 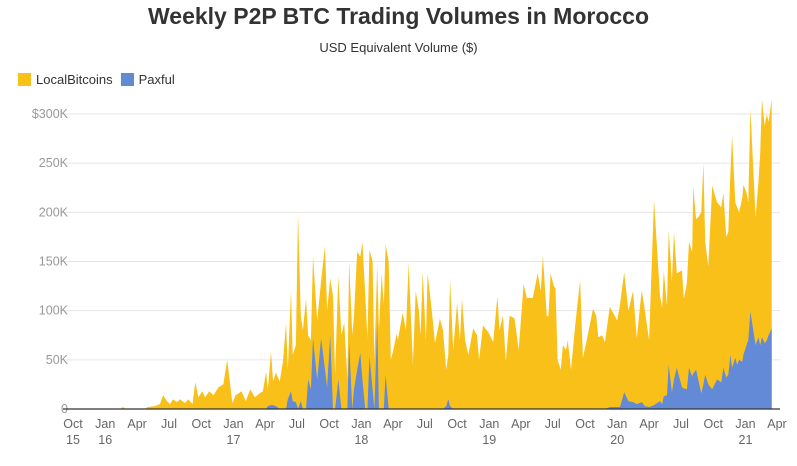 What do you see at coordinates (73, 440) in the screenshot?
I see `x-tick-year-label: 15` at bounding box center [73, 440].